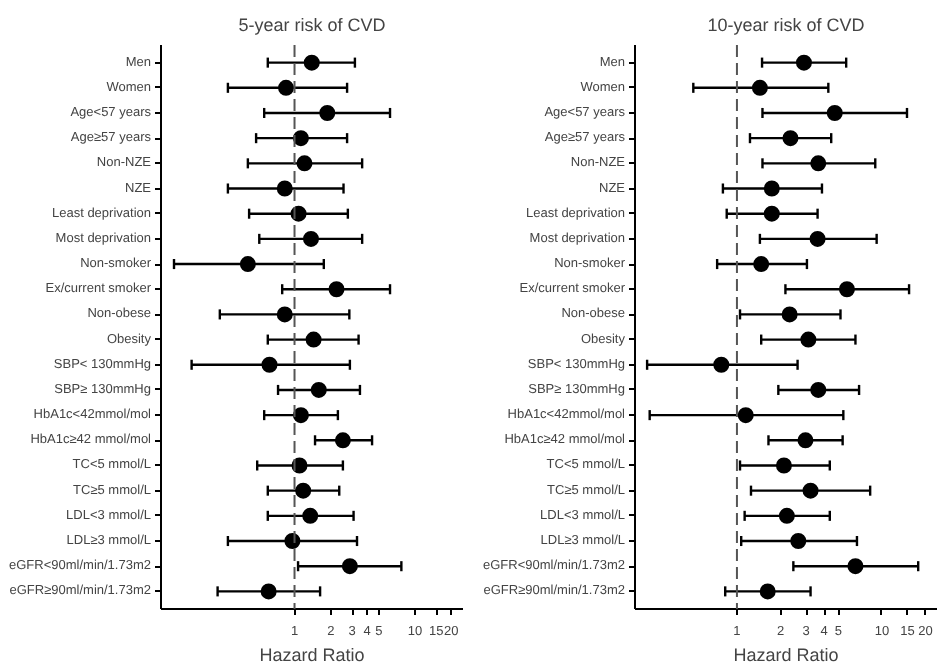  Describe the element at coordinates (786, 25) in the screenshot. I see `chart-title: 10-year risk of CVD` at that location.